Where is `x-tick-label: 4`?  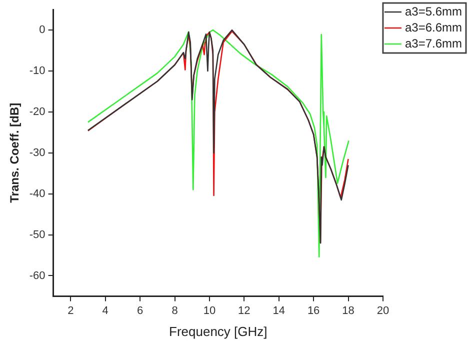 x-tick-label: 4 is located at coordinates (105, 310).